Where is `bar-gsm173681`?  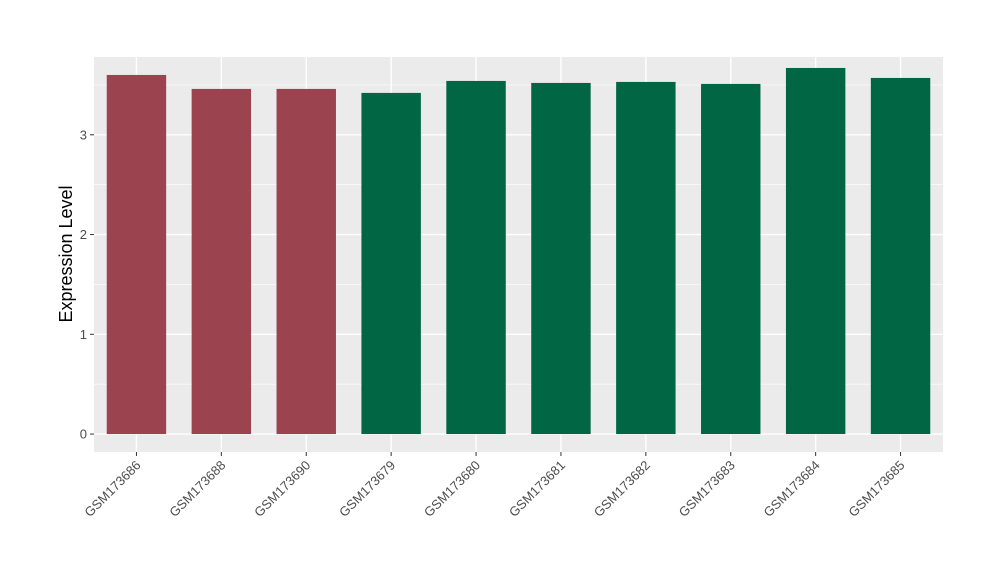 bar-gsm173681 is located at coordinates (561, 258).